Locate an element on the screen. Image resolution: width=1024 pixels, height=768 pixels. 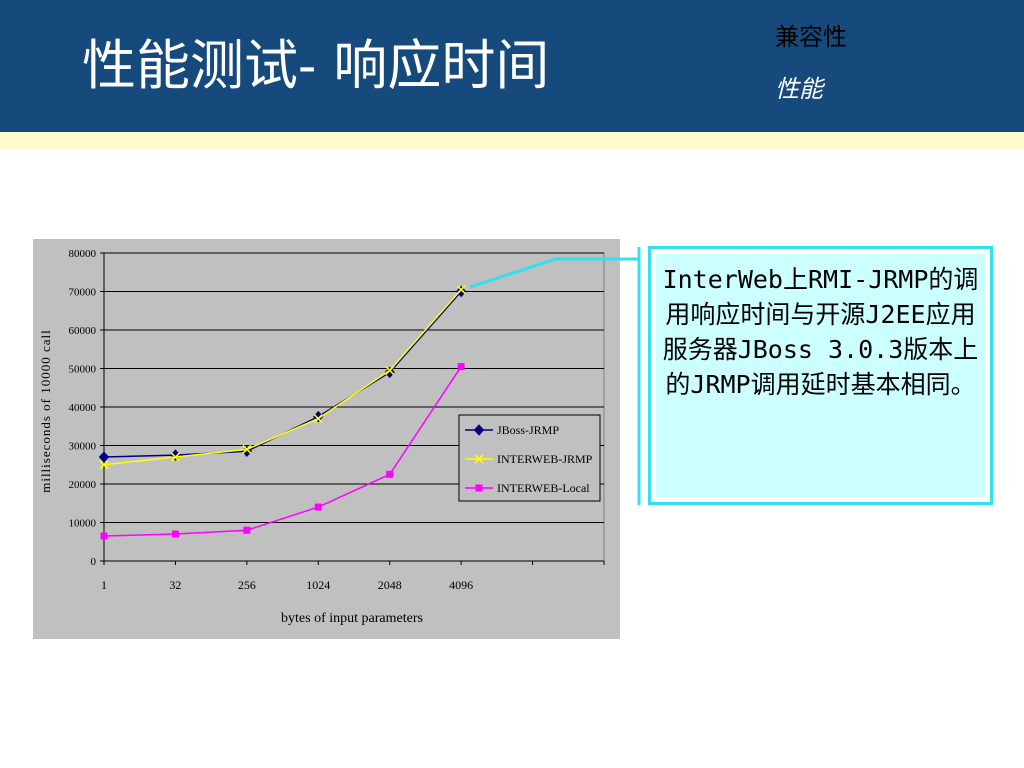
y-axis-label: milliseconds of 10000 call is located at coordinates (45, 411).